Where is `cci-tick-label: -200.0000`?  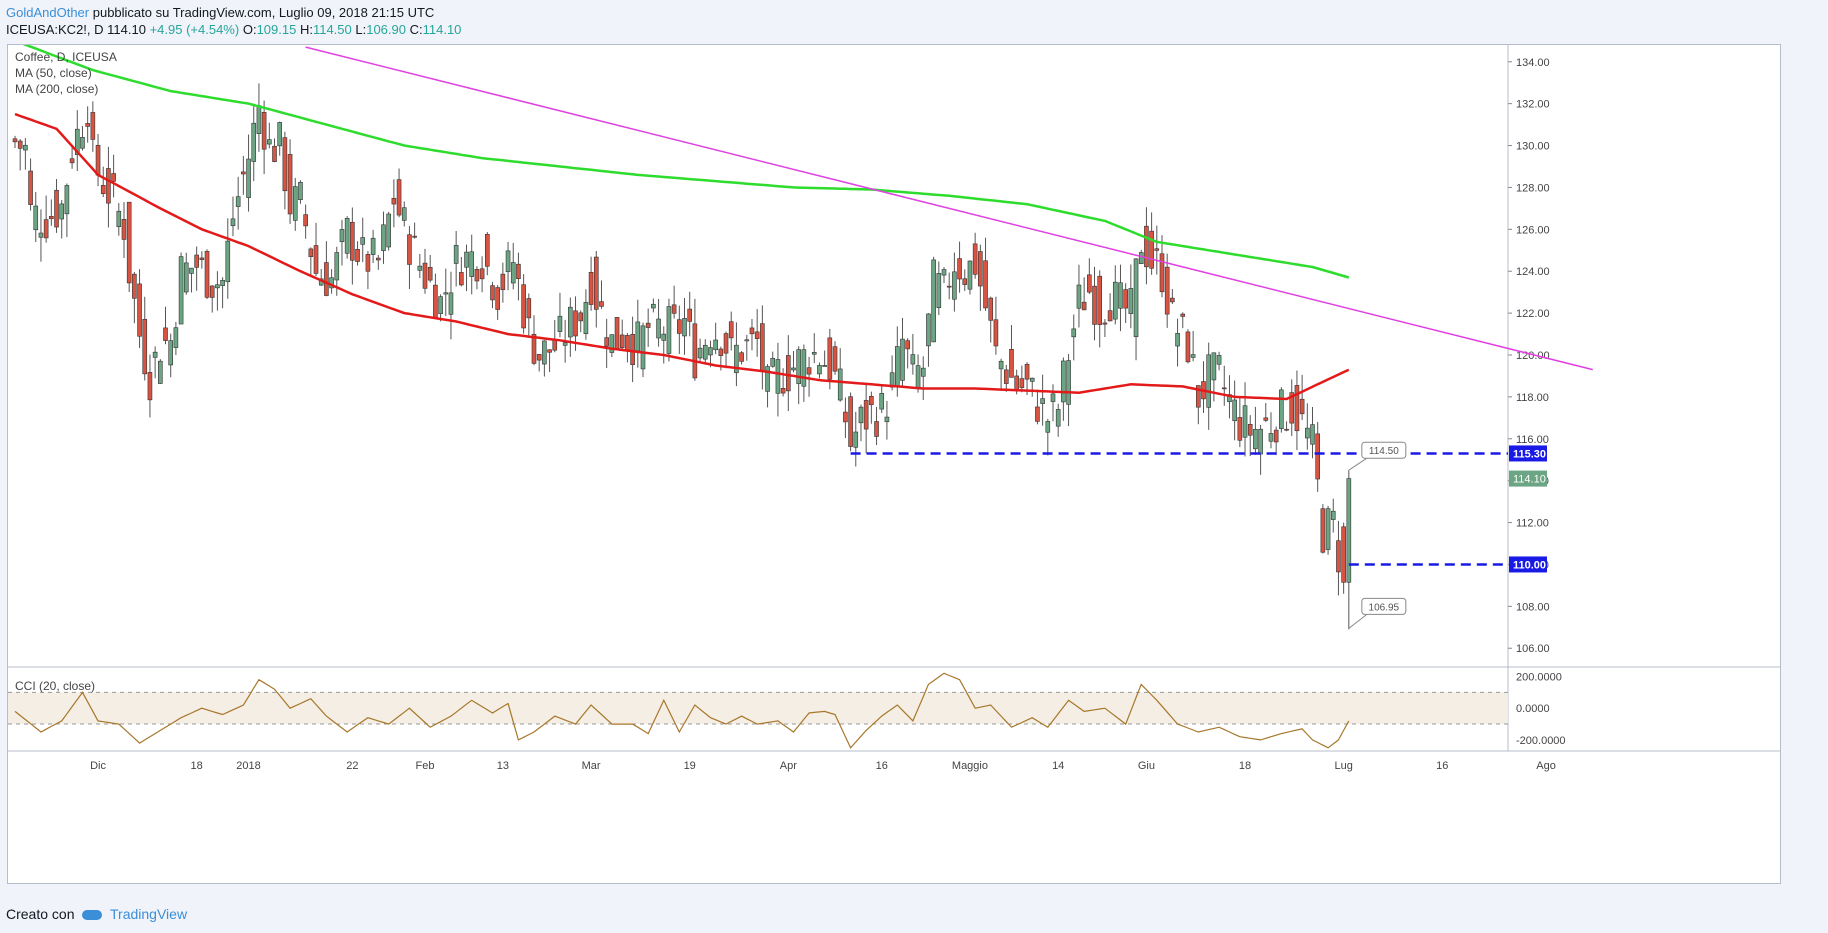 cci-tick-label: -200.0000 is located at coordinates (1541, 741).